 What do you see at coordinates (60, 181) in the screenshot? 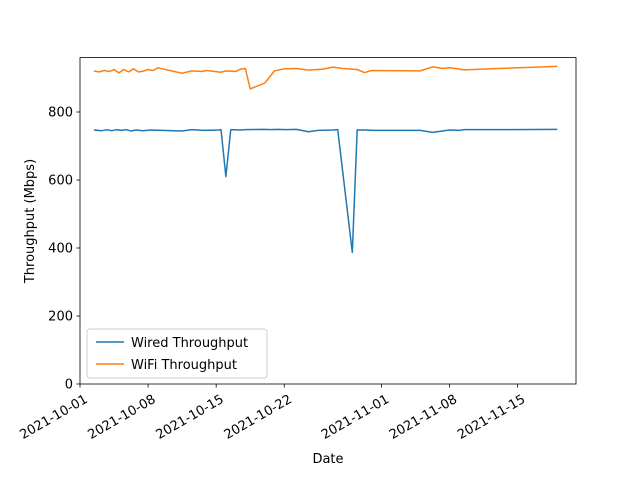
I see `y-tick-label: 600` at bounding box center [60, 181].